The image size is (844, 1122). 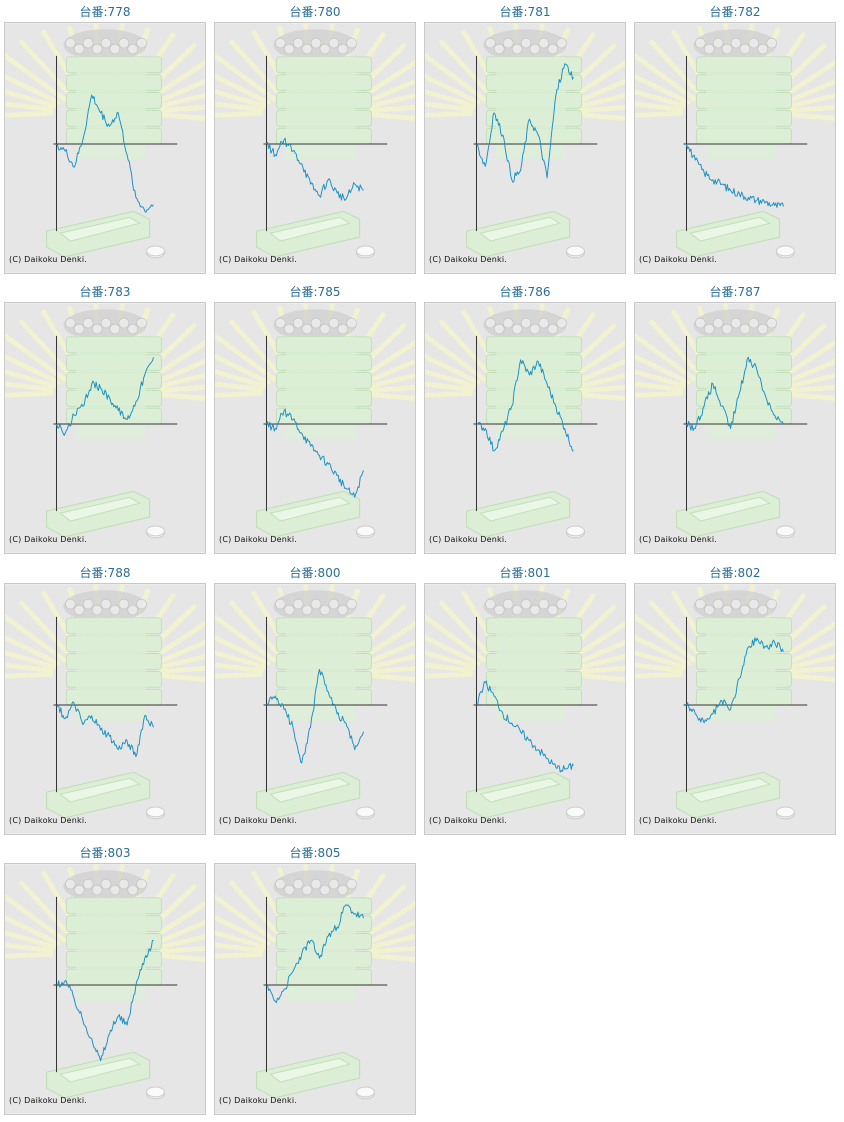 I want to click on machine-number-link: 台番:788, so click(x=105, y=573).